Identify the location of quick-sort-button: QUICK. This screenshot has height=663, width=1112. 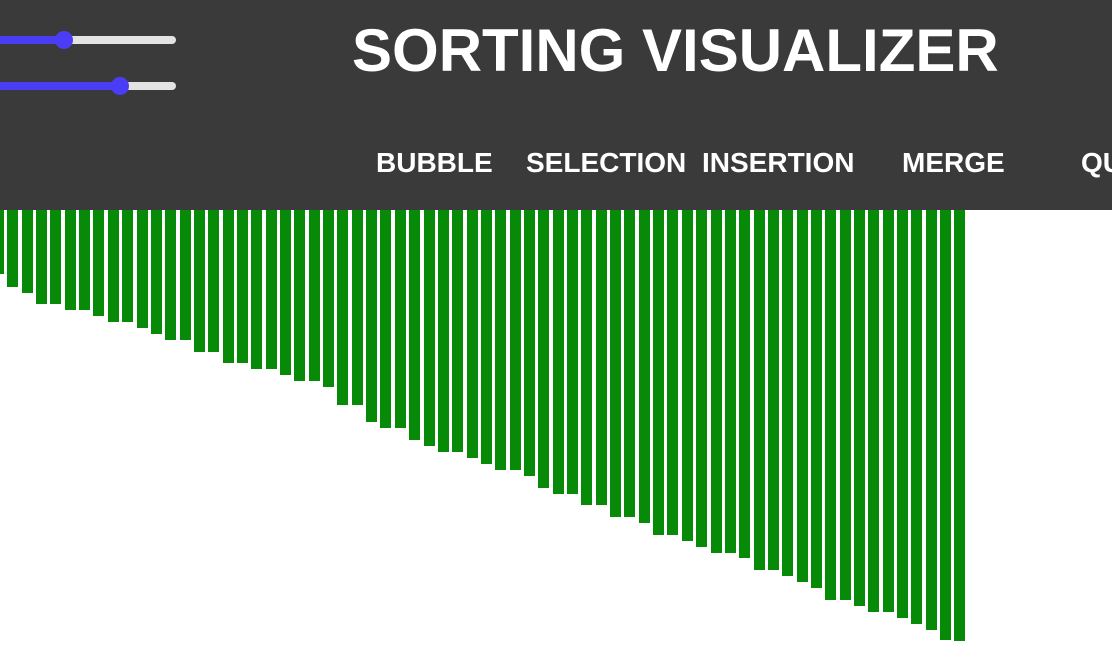
(1096, 163).